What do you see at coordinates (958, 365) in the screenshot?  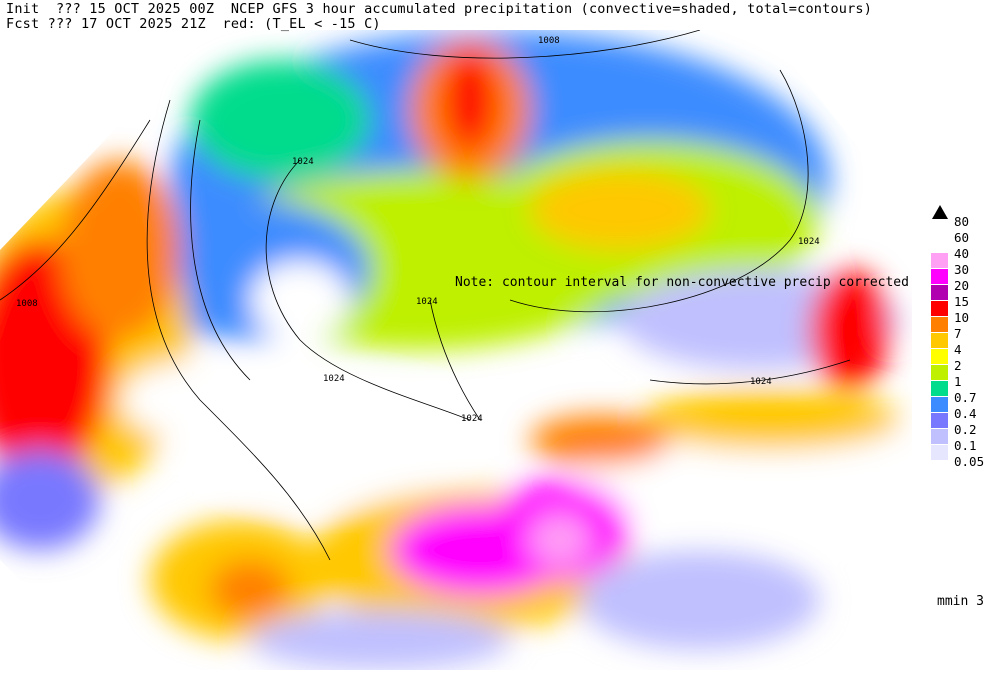 I see `legend-label: 2` at bounding box center [958, 365].